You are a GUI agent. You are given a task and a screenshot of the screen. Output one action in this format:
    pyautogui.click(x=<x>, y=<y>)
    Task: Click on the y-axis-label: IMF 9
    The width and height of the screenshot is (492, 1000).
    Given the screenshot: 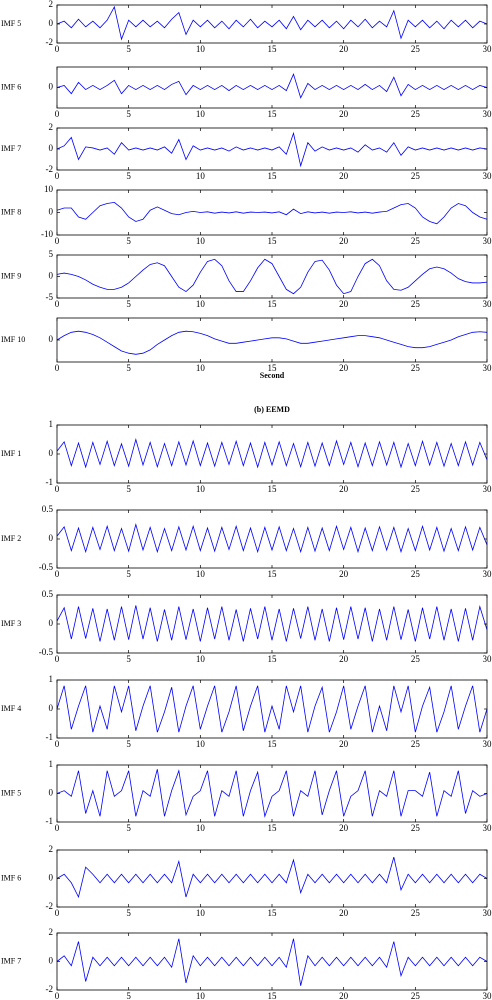 What is the action you would take?
    pyautogui.click(x=11, y=275)
    